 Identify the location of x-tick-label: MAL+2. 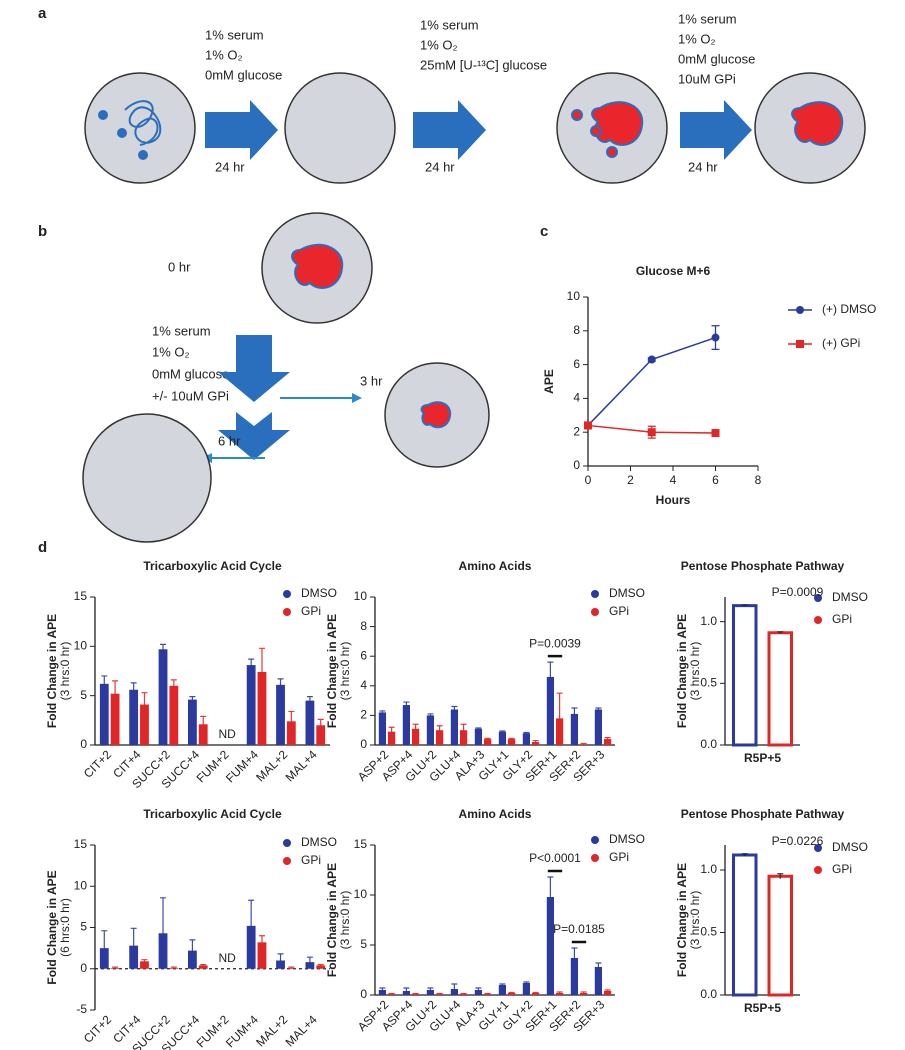
(271, 1030).